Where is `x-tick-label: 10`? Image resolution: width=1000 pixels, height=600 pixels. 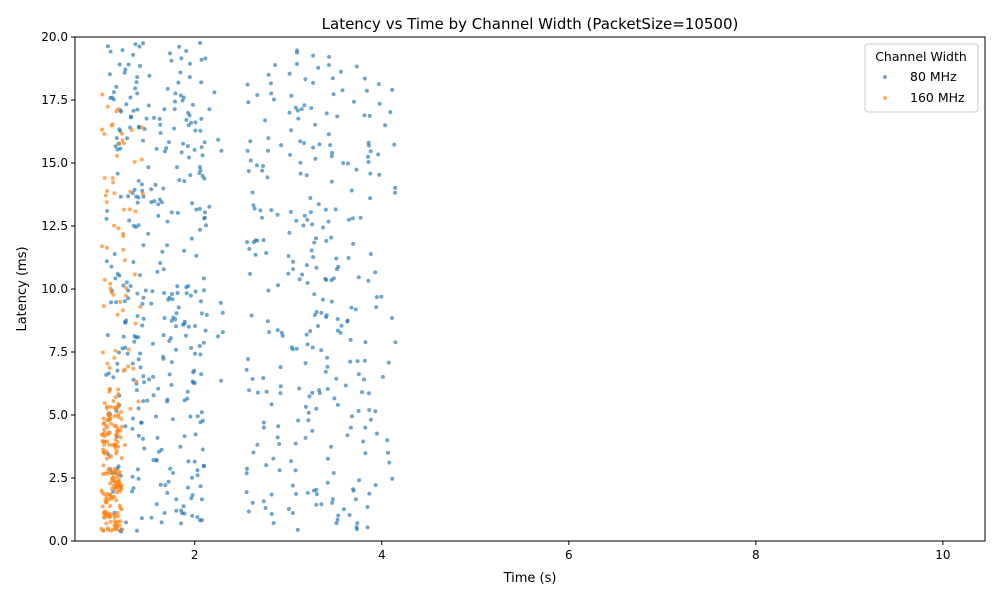
x-tick-label: 10 is located at coordinates (942, 555).